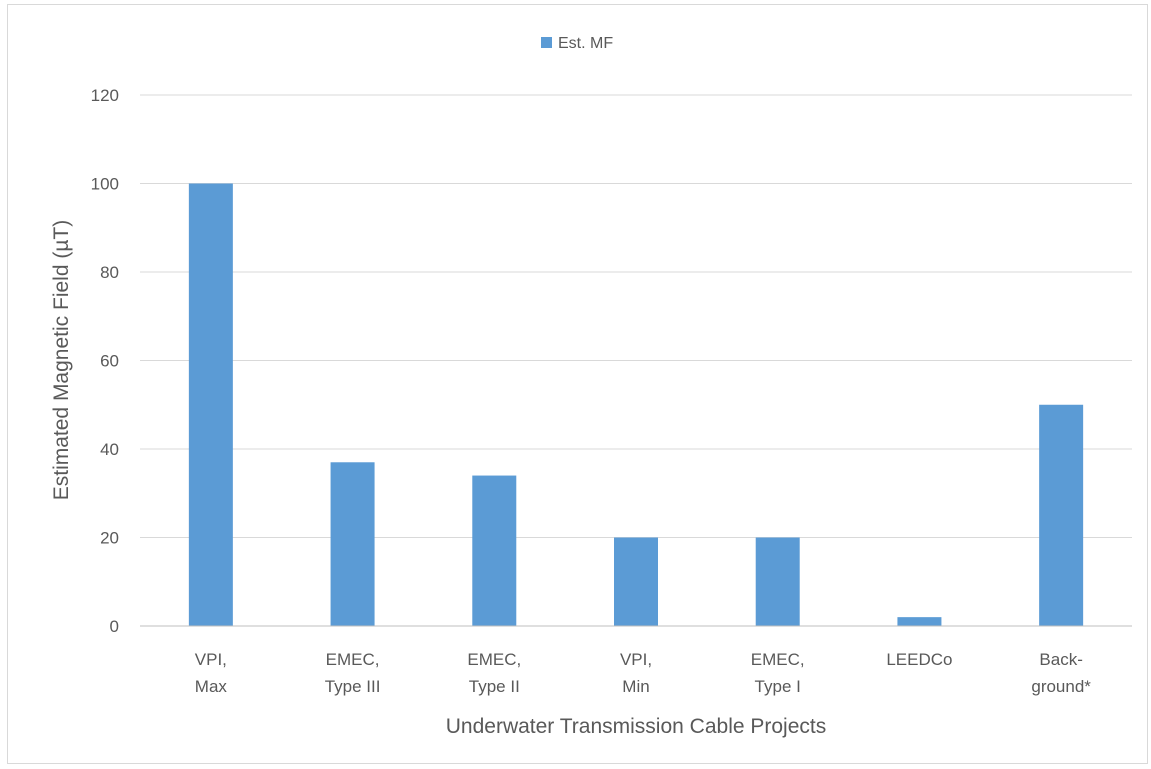 This screenshot has height=769, width=1151. I want to click on x-tick-label: Back-ground*, so click(1061, 673).